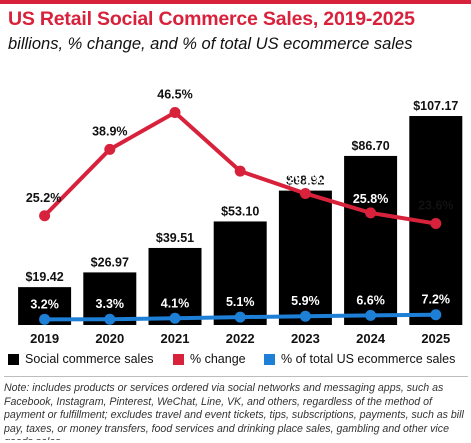  What do you see at coordinates (110, 262) in the screenshot?
I see `bar-value-label-2020: $26.97` at bounding box center [110, 262].